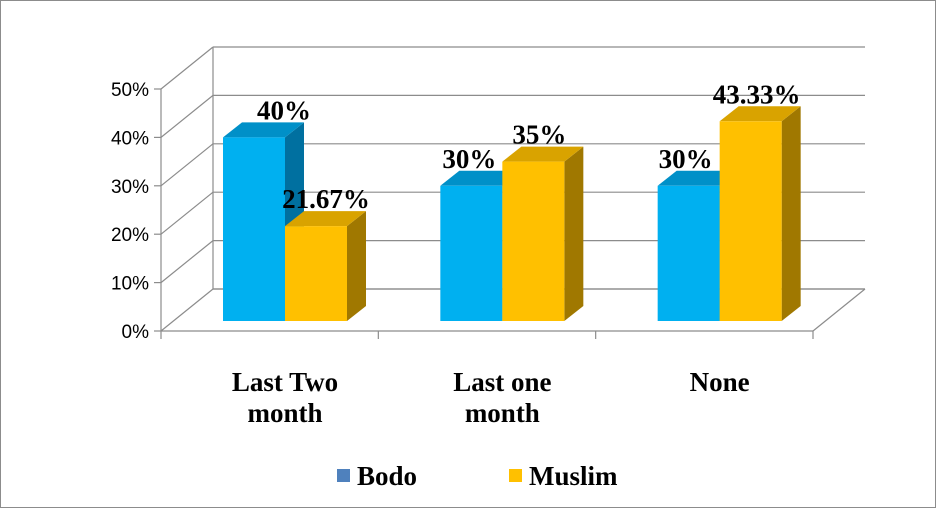  I want to click on data-label-muslim: 43.33%, so click(757, 94).